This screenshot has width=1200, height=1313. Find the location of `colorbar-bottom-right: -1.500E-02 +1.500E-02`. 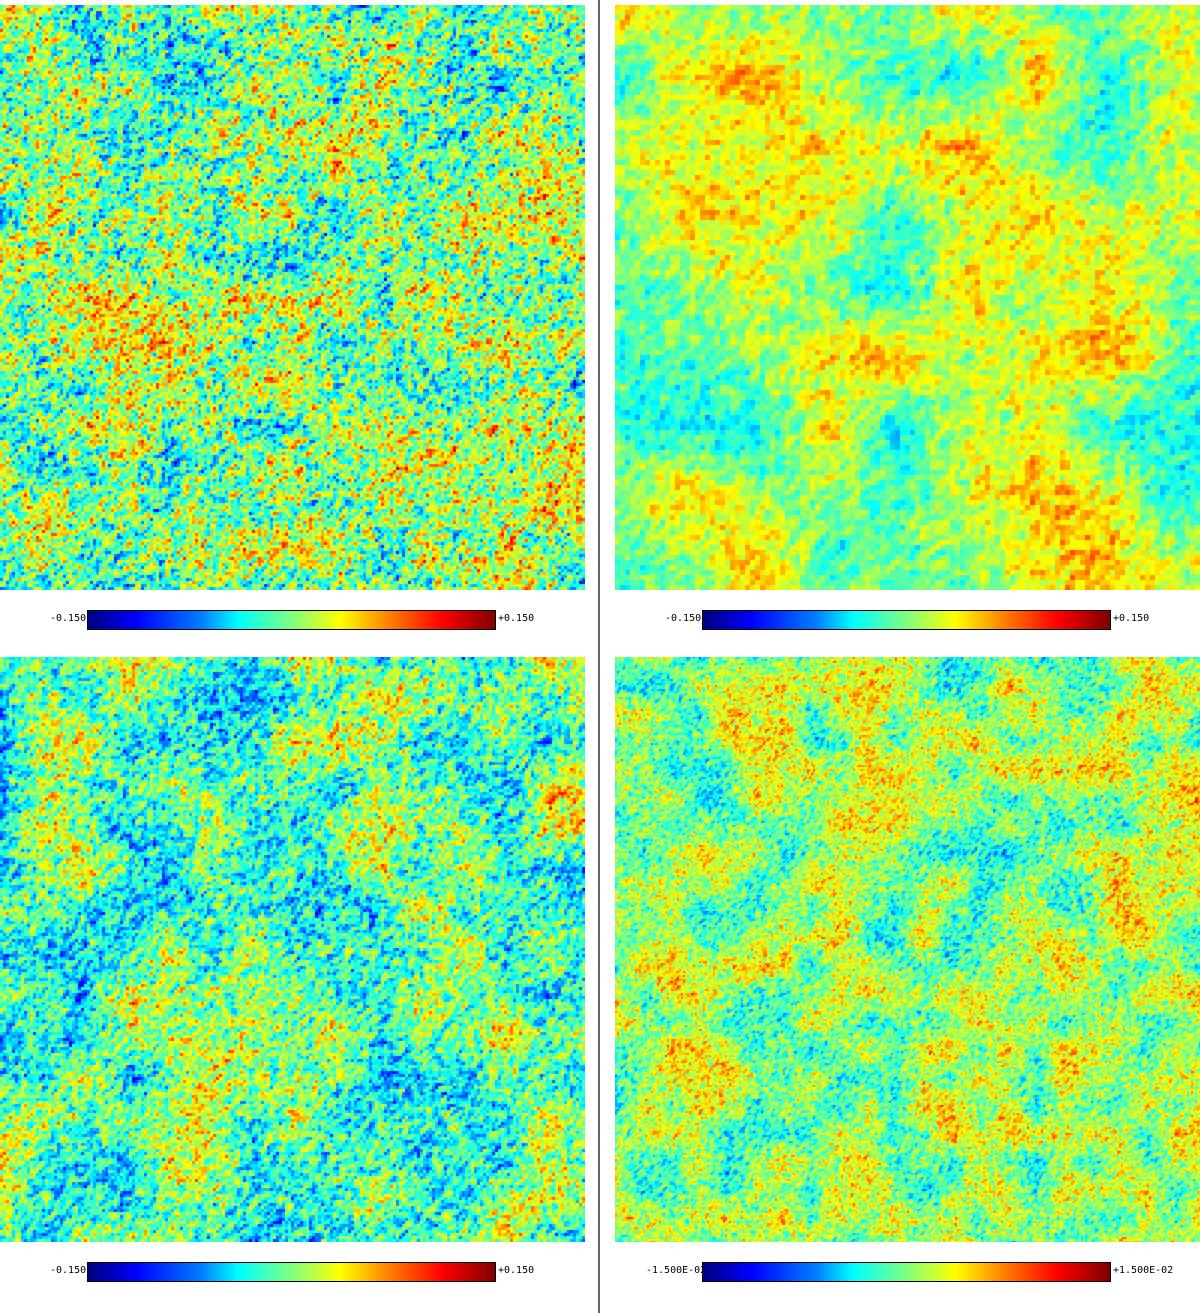

colorbar-bottom-right: -1.500E-02 +1.500E-02 is located at coordinates (907, 1272).